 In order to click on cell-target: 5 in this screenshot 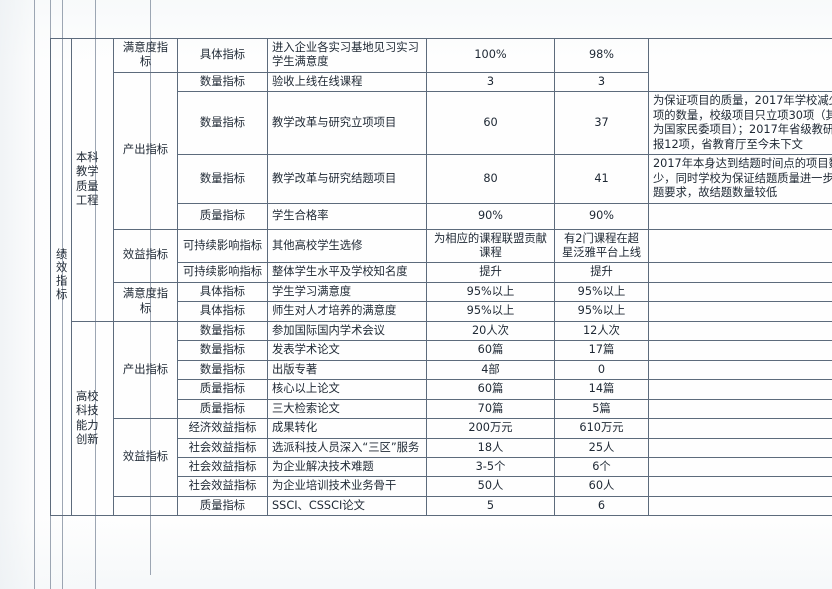, I will do `click(490, 506)`.